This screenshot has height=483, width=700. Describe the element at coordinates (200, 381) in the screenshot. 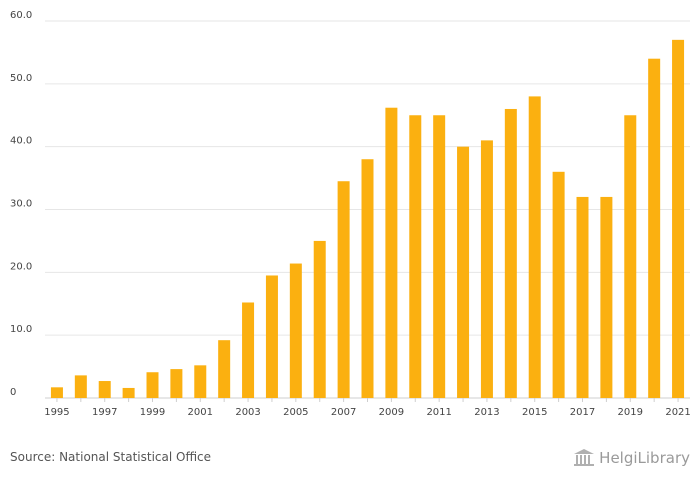

I see `bar-2001` at that location.